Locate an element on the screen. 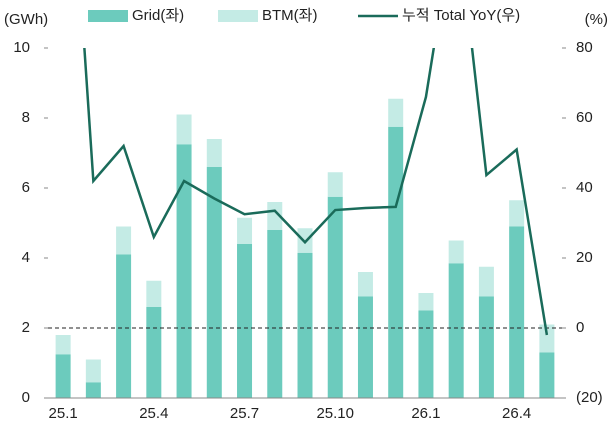 The height and width of the screenshot is (432, 612). y2-tick-label: 0 is located at coordinates (580, 327).